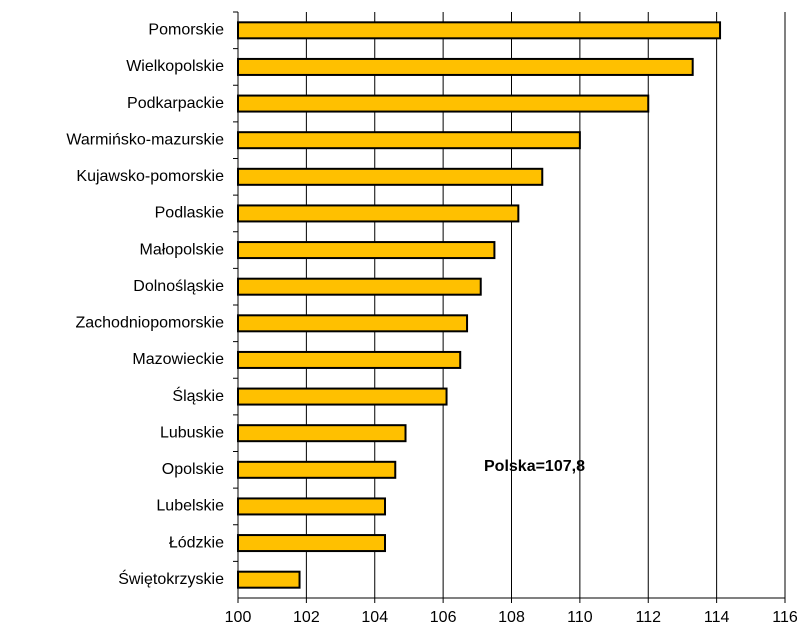 Image resolution: width=804 pixels, height=635 pixels. Describe the element at coordinates (193, 469) in the screenshot. I see `y-tick-label: Opolskie` at that location.